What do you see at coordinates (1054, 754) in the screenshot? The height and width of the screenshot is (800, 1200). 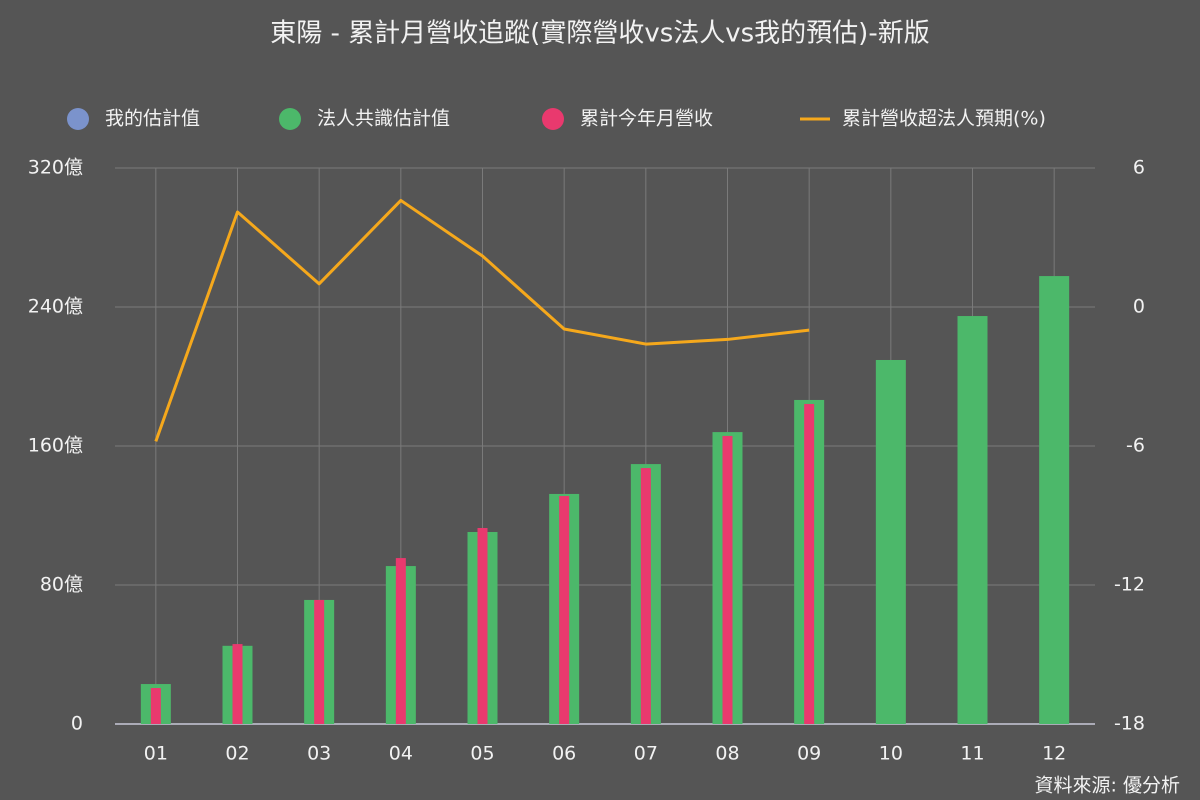 I see `x-tick-label: 12` at bounding box center [1054, 754].